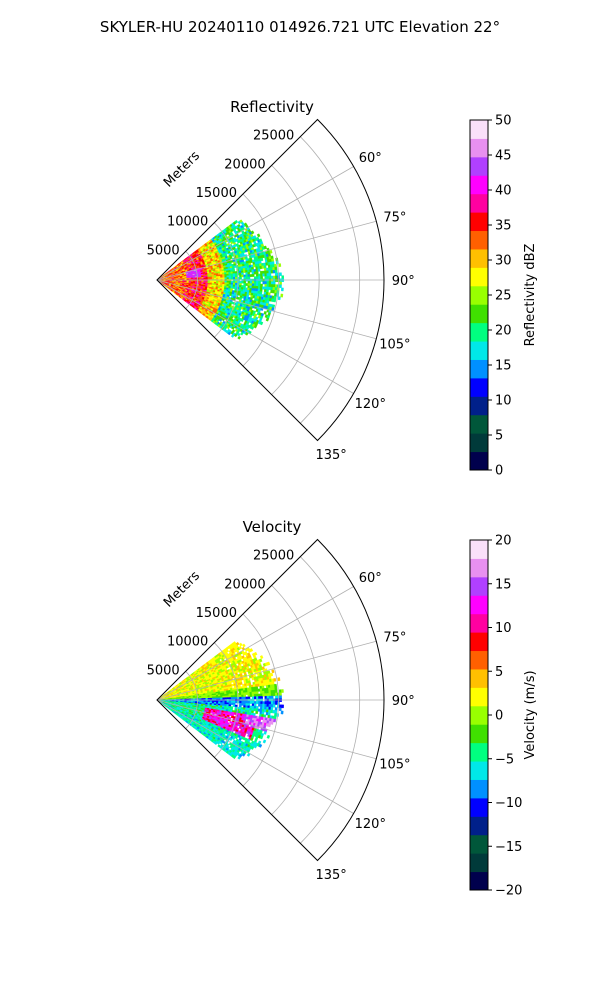  What do you see at coordinates (370, 404) in the screenshot?
I see `azimuth-tick-label: 120°` at bounding box center [370, 404].